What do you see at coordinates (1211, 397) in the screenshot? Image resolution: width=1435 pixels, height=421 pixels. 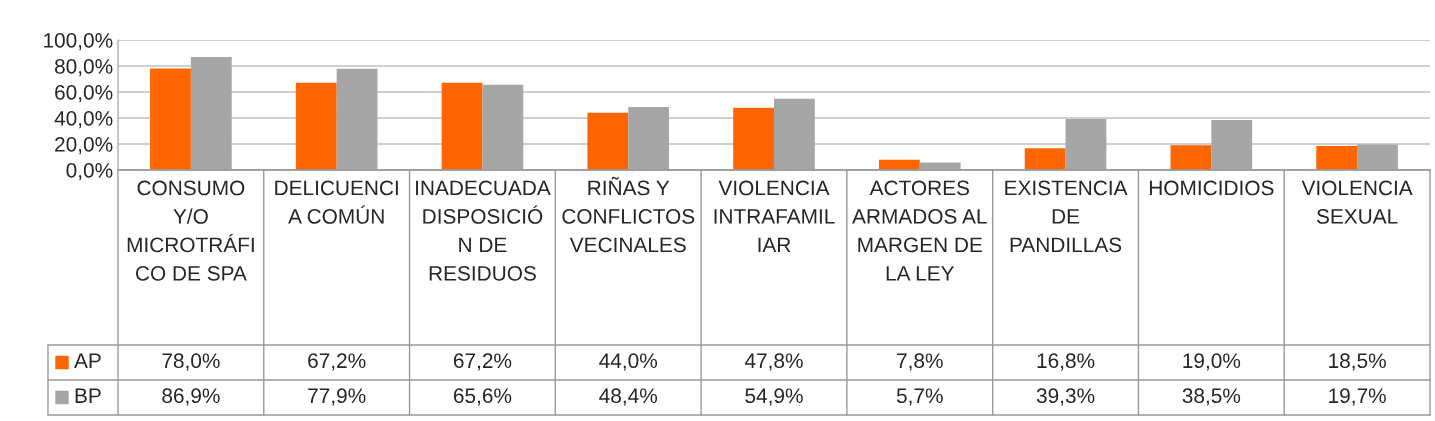 I see `data-label: 38,5%` at bounding box center [1211, 397].